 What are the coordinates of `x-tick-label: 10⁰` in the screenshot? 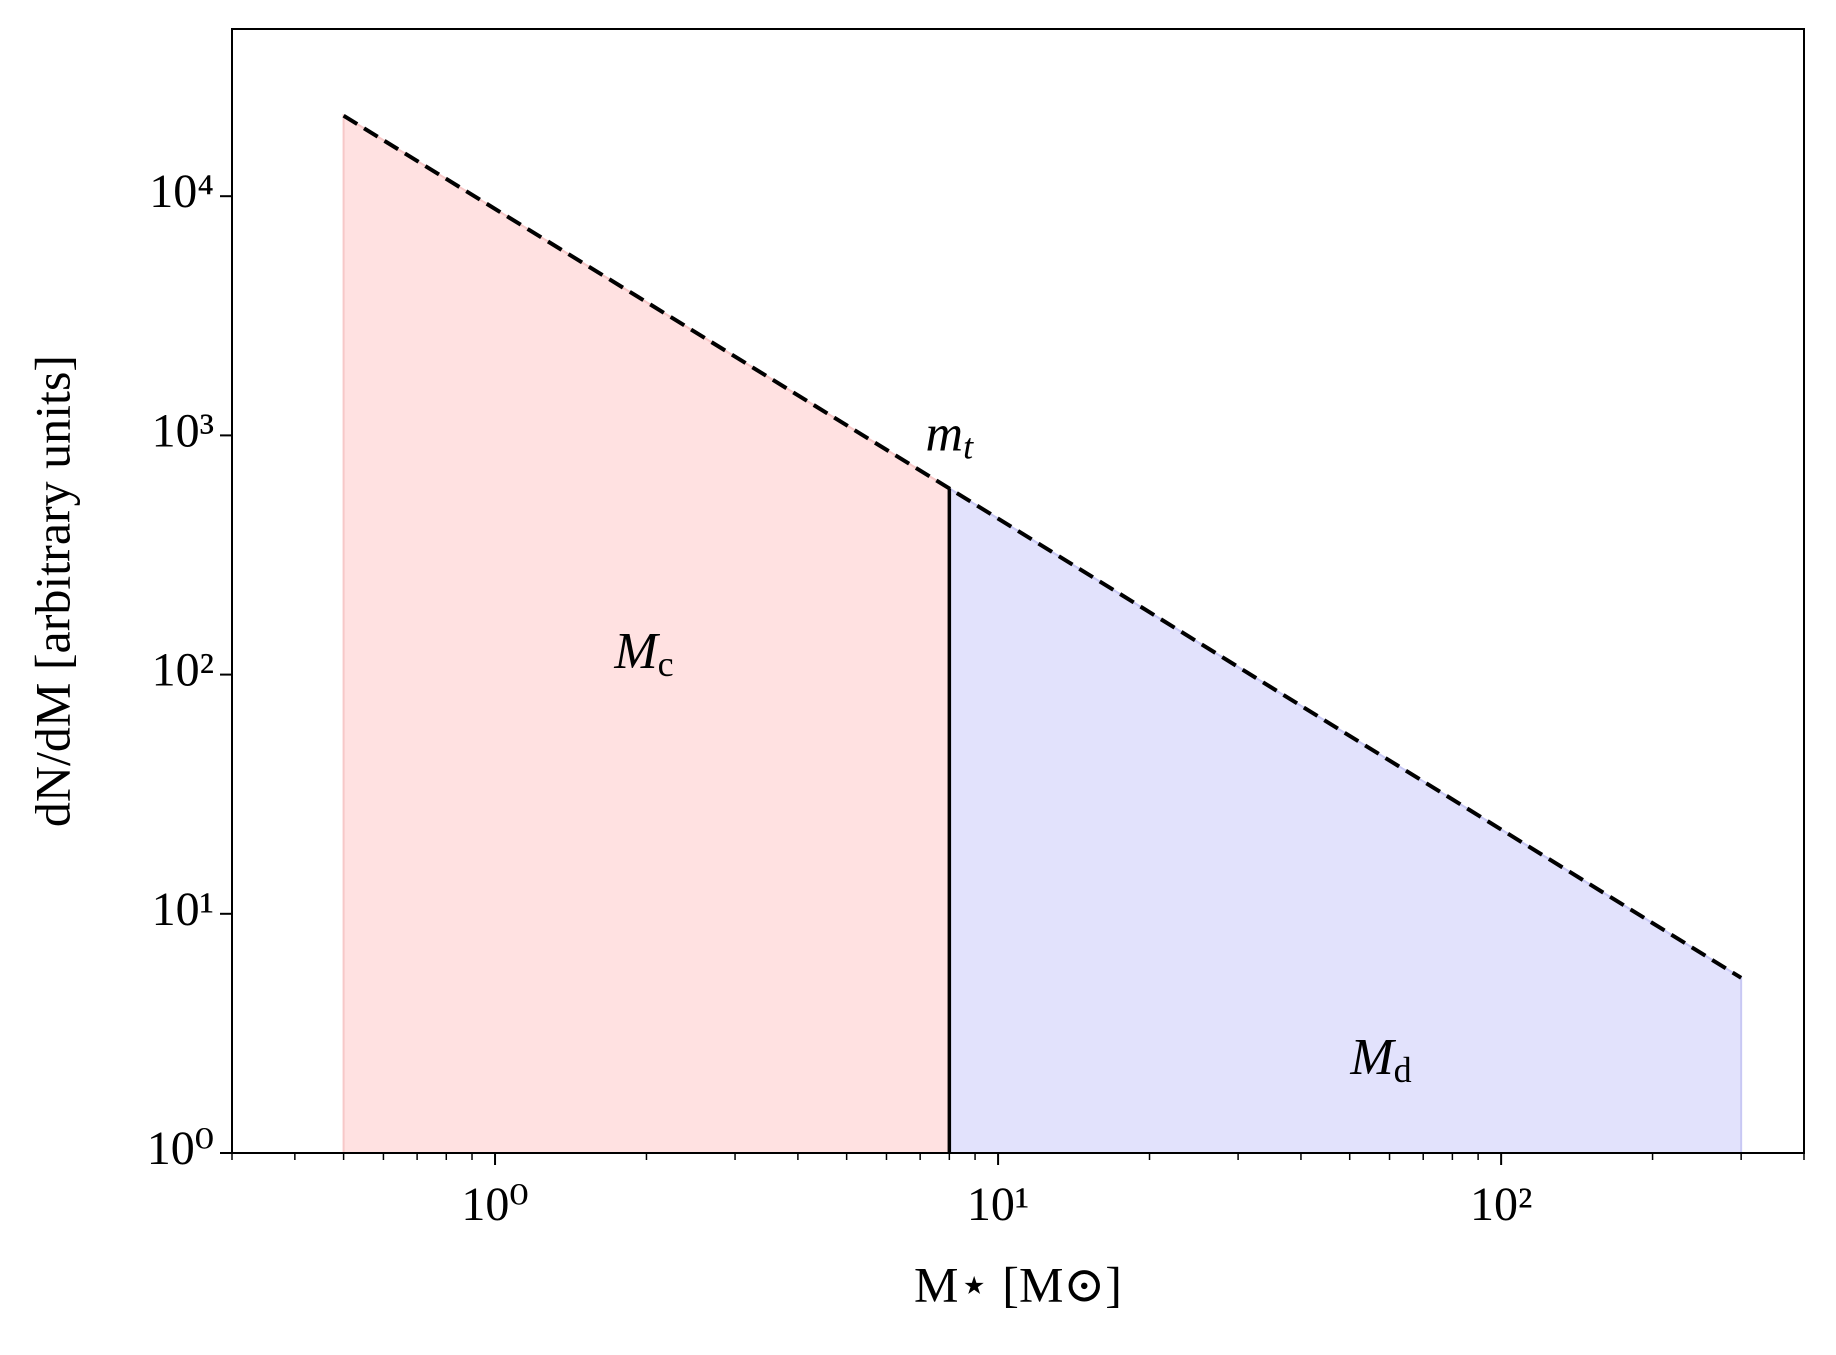 It's located at (494, 1204).